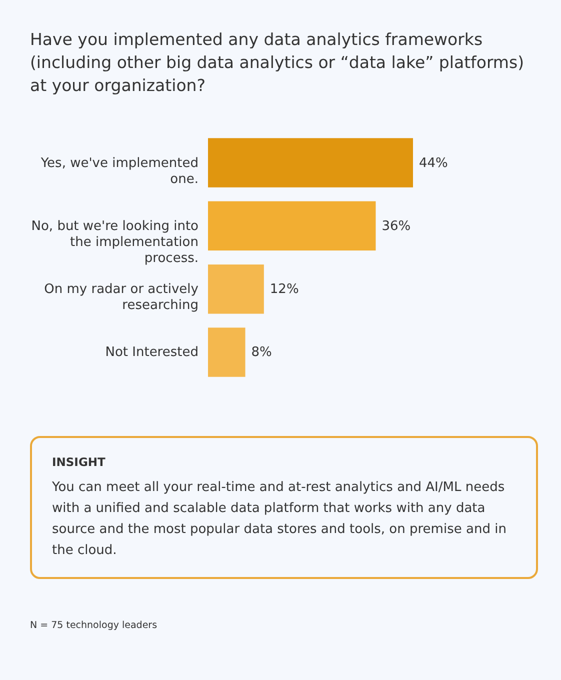 The image size is (561, 680). Describe the element at coordinates (396, 226) in the screenshot. I see `data-label: 36%` at that location.